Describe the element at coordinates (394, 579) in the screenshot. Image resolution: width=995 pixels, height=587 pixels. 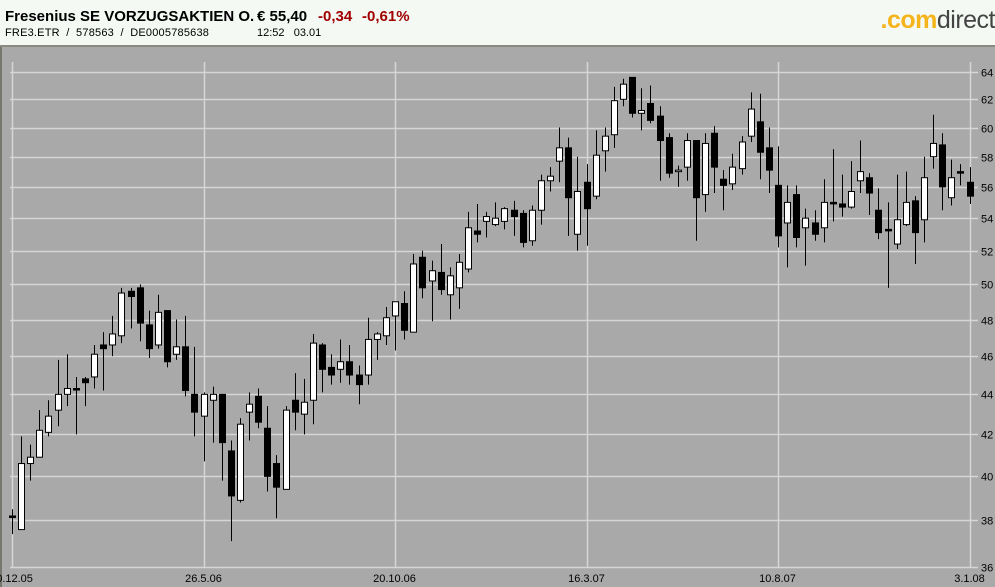
I see `x-tick-label: 20.10.06` at that location.